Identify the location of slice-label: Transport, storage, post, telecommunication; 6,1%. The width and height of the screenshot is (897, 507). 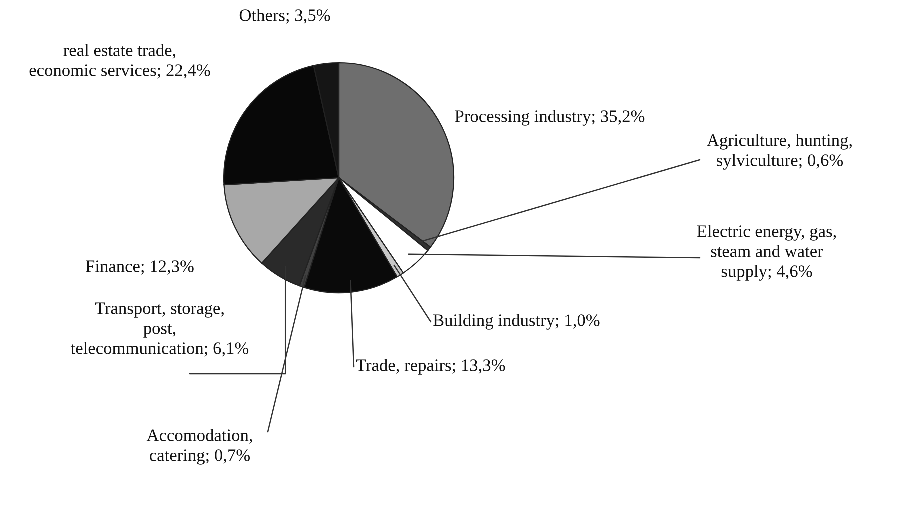
(159, 329).